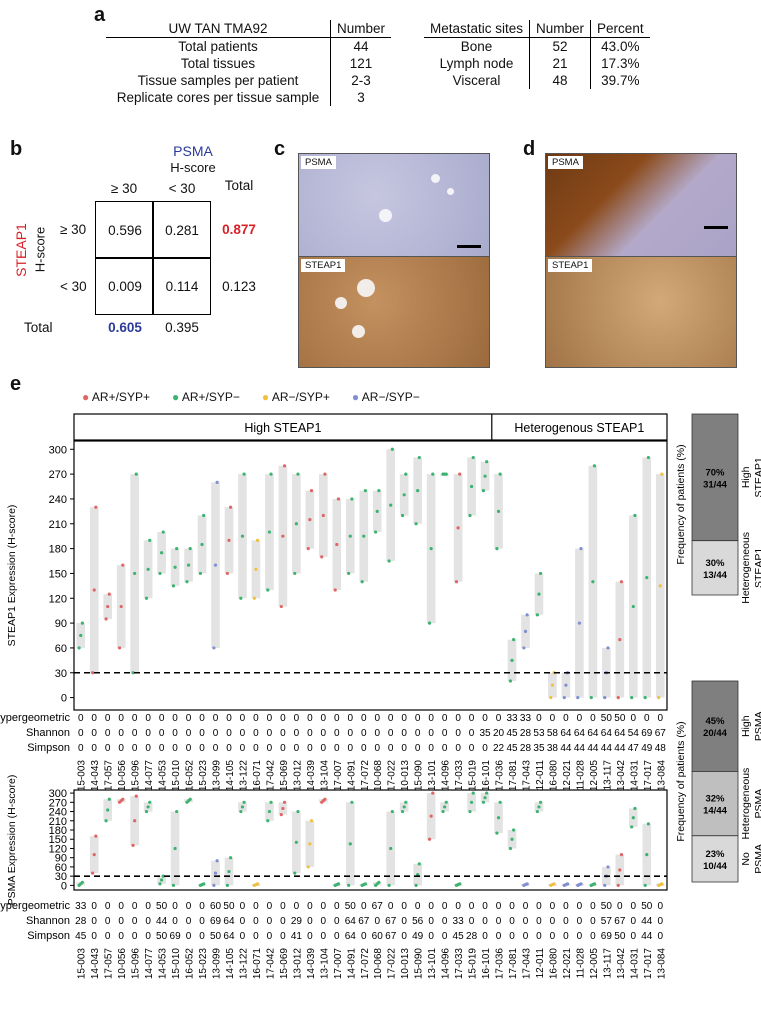 Image resolution: width=761 pixels, height=1011 pixels. Describe the element at coordinates (446, 776) in the screenshot. I see `category-label: 14-096` at that location.